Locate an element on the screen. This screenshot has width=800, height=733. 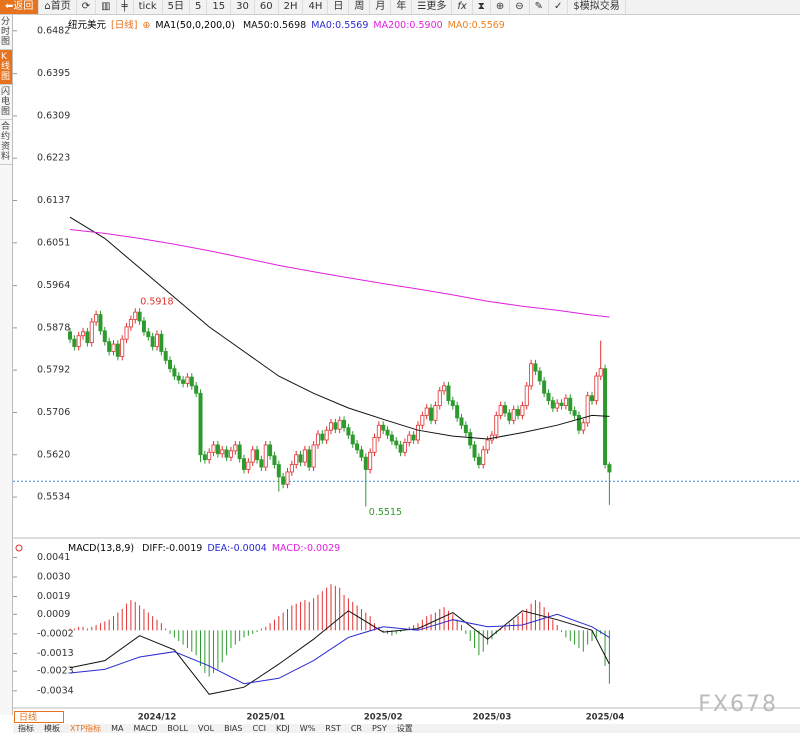
y-tick-label: -0.0002 is located at coordinates (55, 633).